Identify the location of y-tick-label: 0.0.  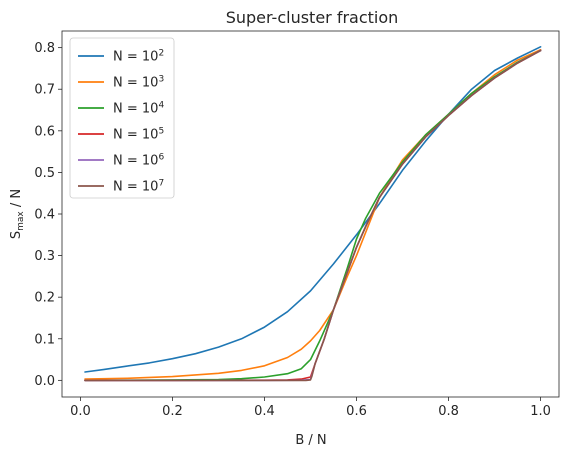
(44, 381).